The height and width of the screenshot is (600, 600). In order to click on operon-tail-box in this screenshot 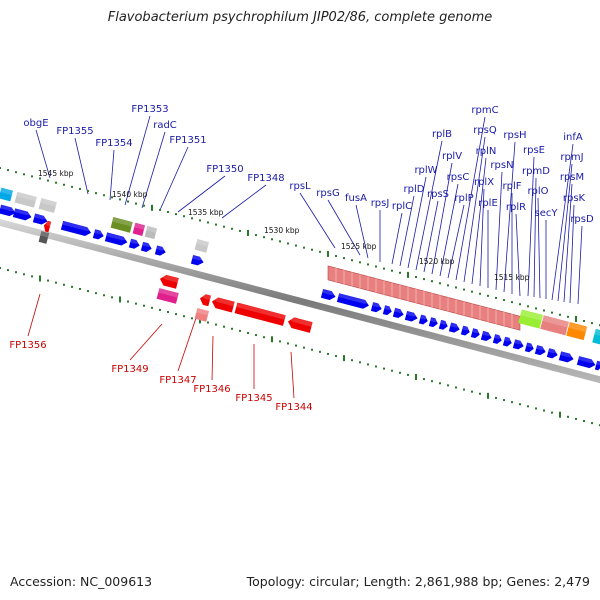, I will do `click(554, 325)`.